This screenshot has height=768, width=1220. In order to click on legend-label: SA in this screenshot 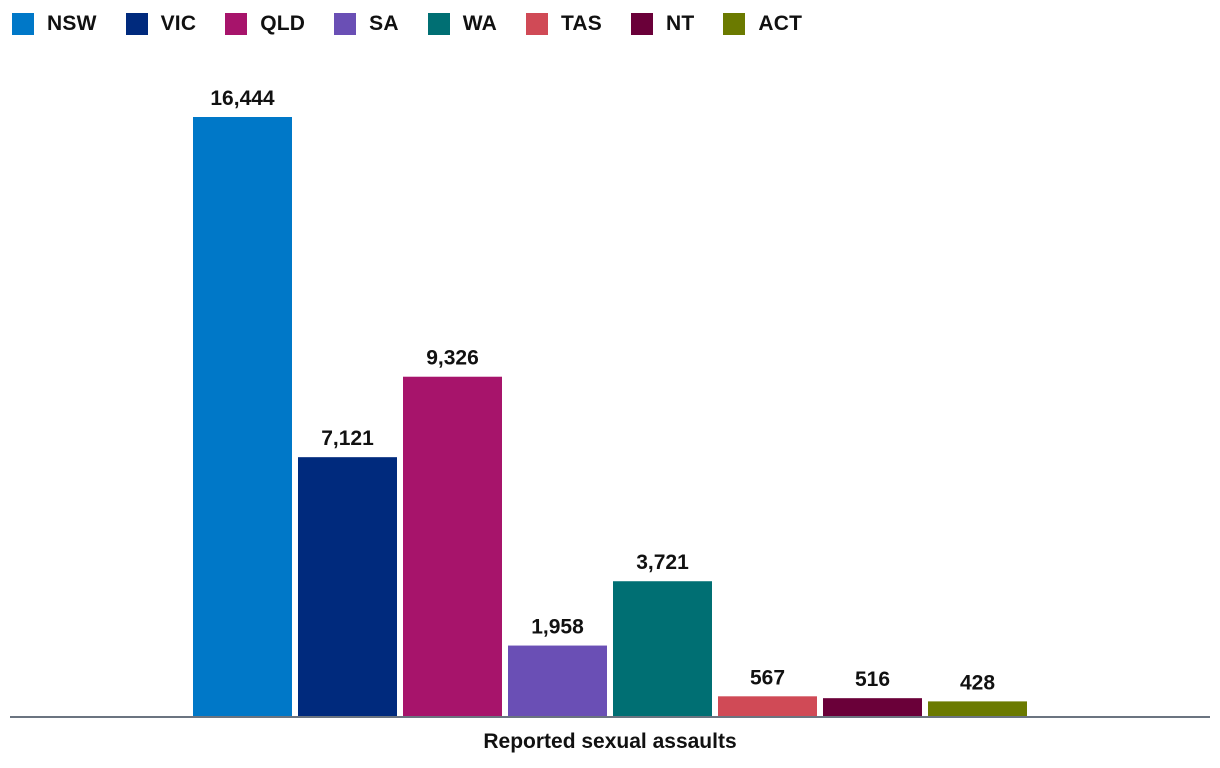, I will do `click(384, 23)`.